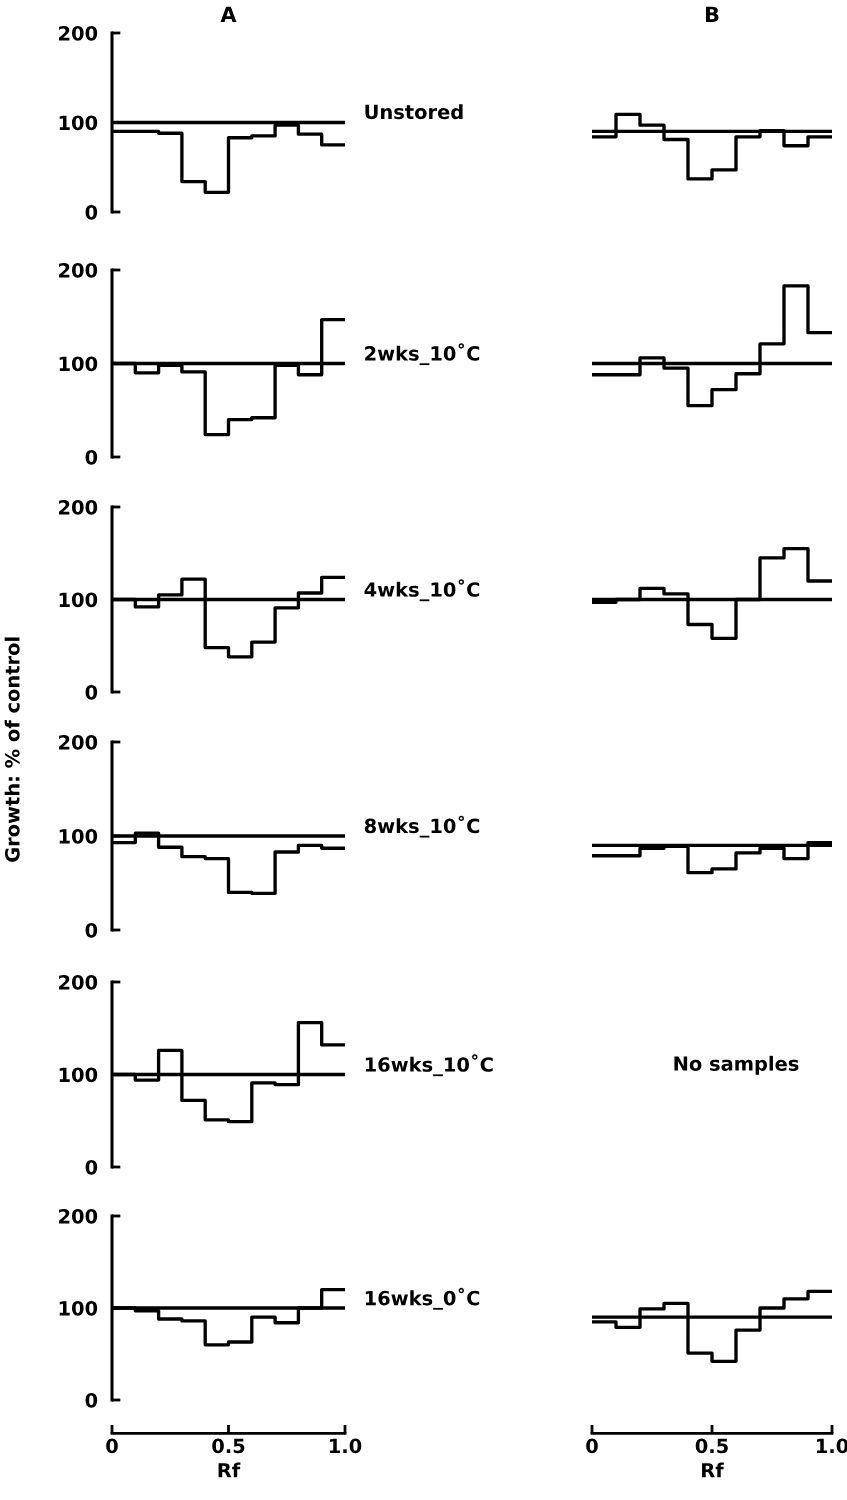 The image size is (847, 1500). Describe the element at coordinates (422, 354) in the screenshot. I see `text: 2wks_10˚C` at that location.